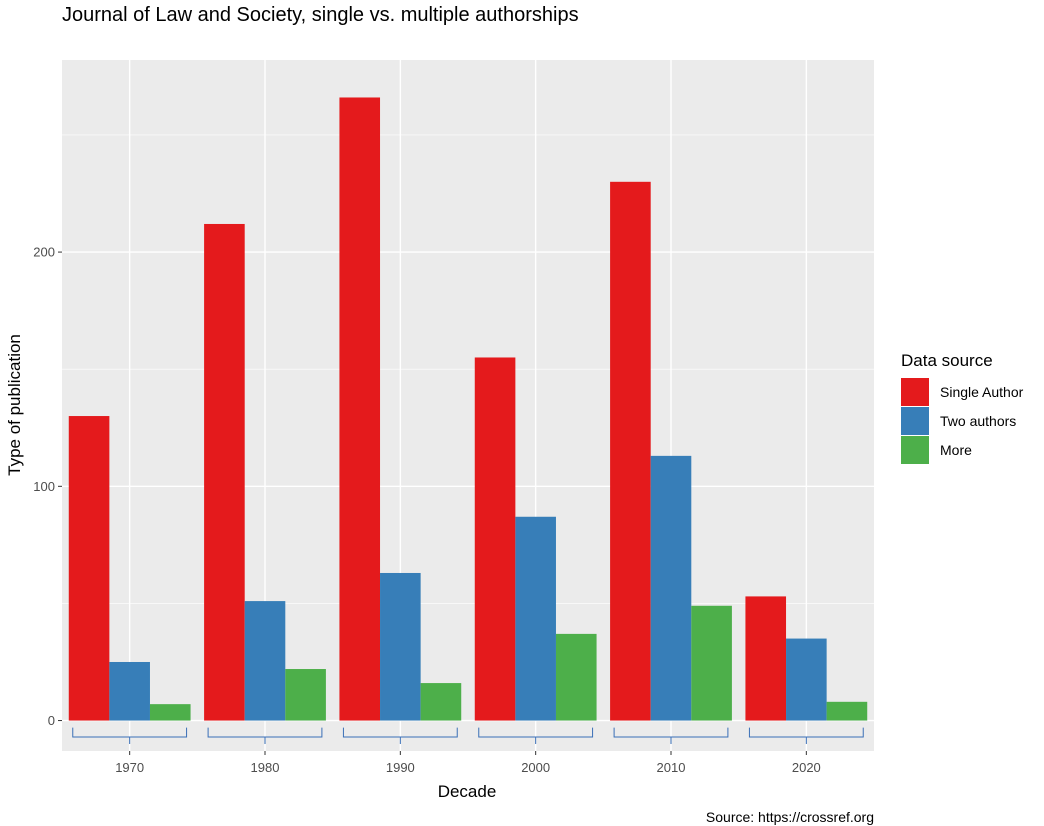 The width and height of the screenshot is (1044, 826). What do you see at coordinates (790, 817) in the screenshot?
I see `source-caption: Source: https://crossref.org` at bounding box center [790, 817].